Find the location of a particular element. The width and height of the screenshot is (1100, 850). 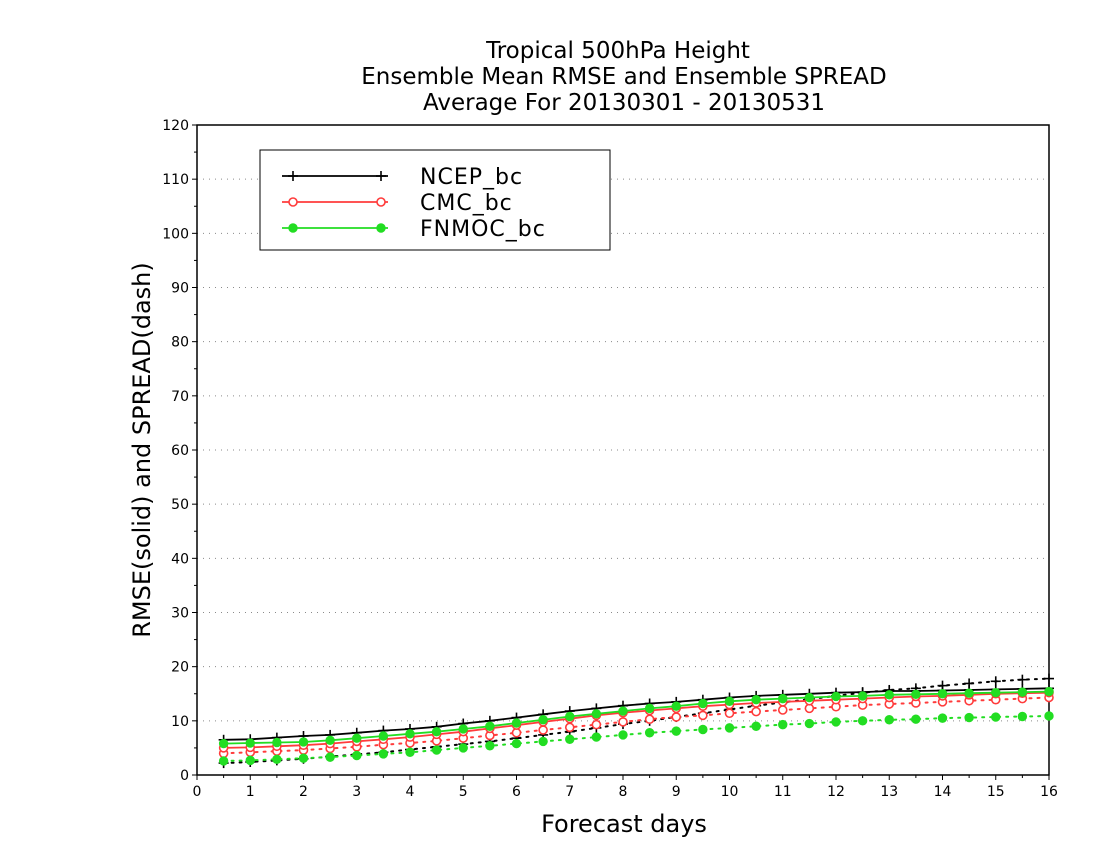

x-tick-label-15: 15 is located at coordinates (996, 792).